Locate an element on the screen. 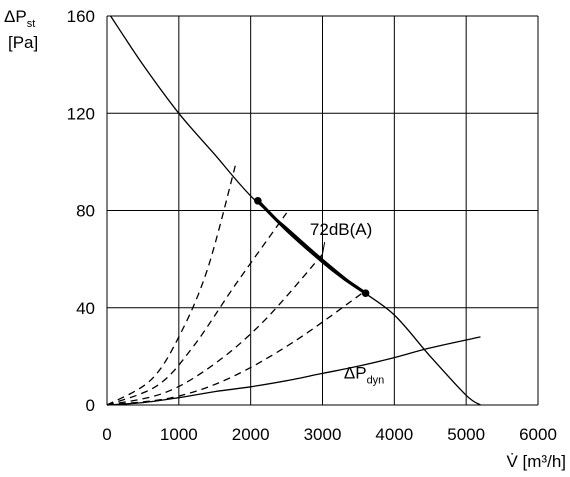  x-tick-label: 3000 is located at coordinates (323, 434).